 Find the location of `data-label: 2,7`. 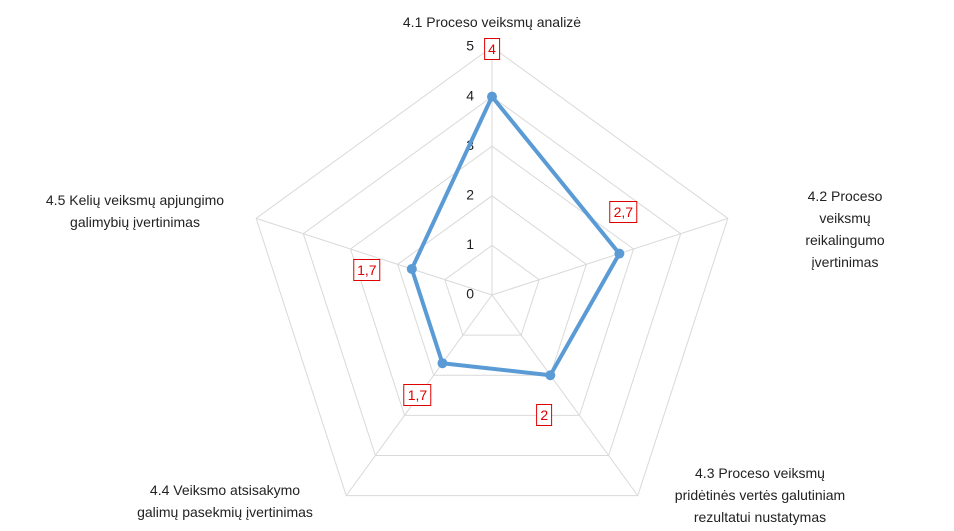

data-label: 2,7 is located at coordinates (623, 211).